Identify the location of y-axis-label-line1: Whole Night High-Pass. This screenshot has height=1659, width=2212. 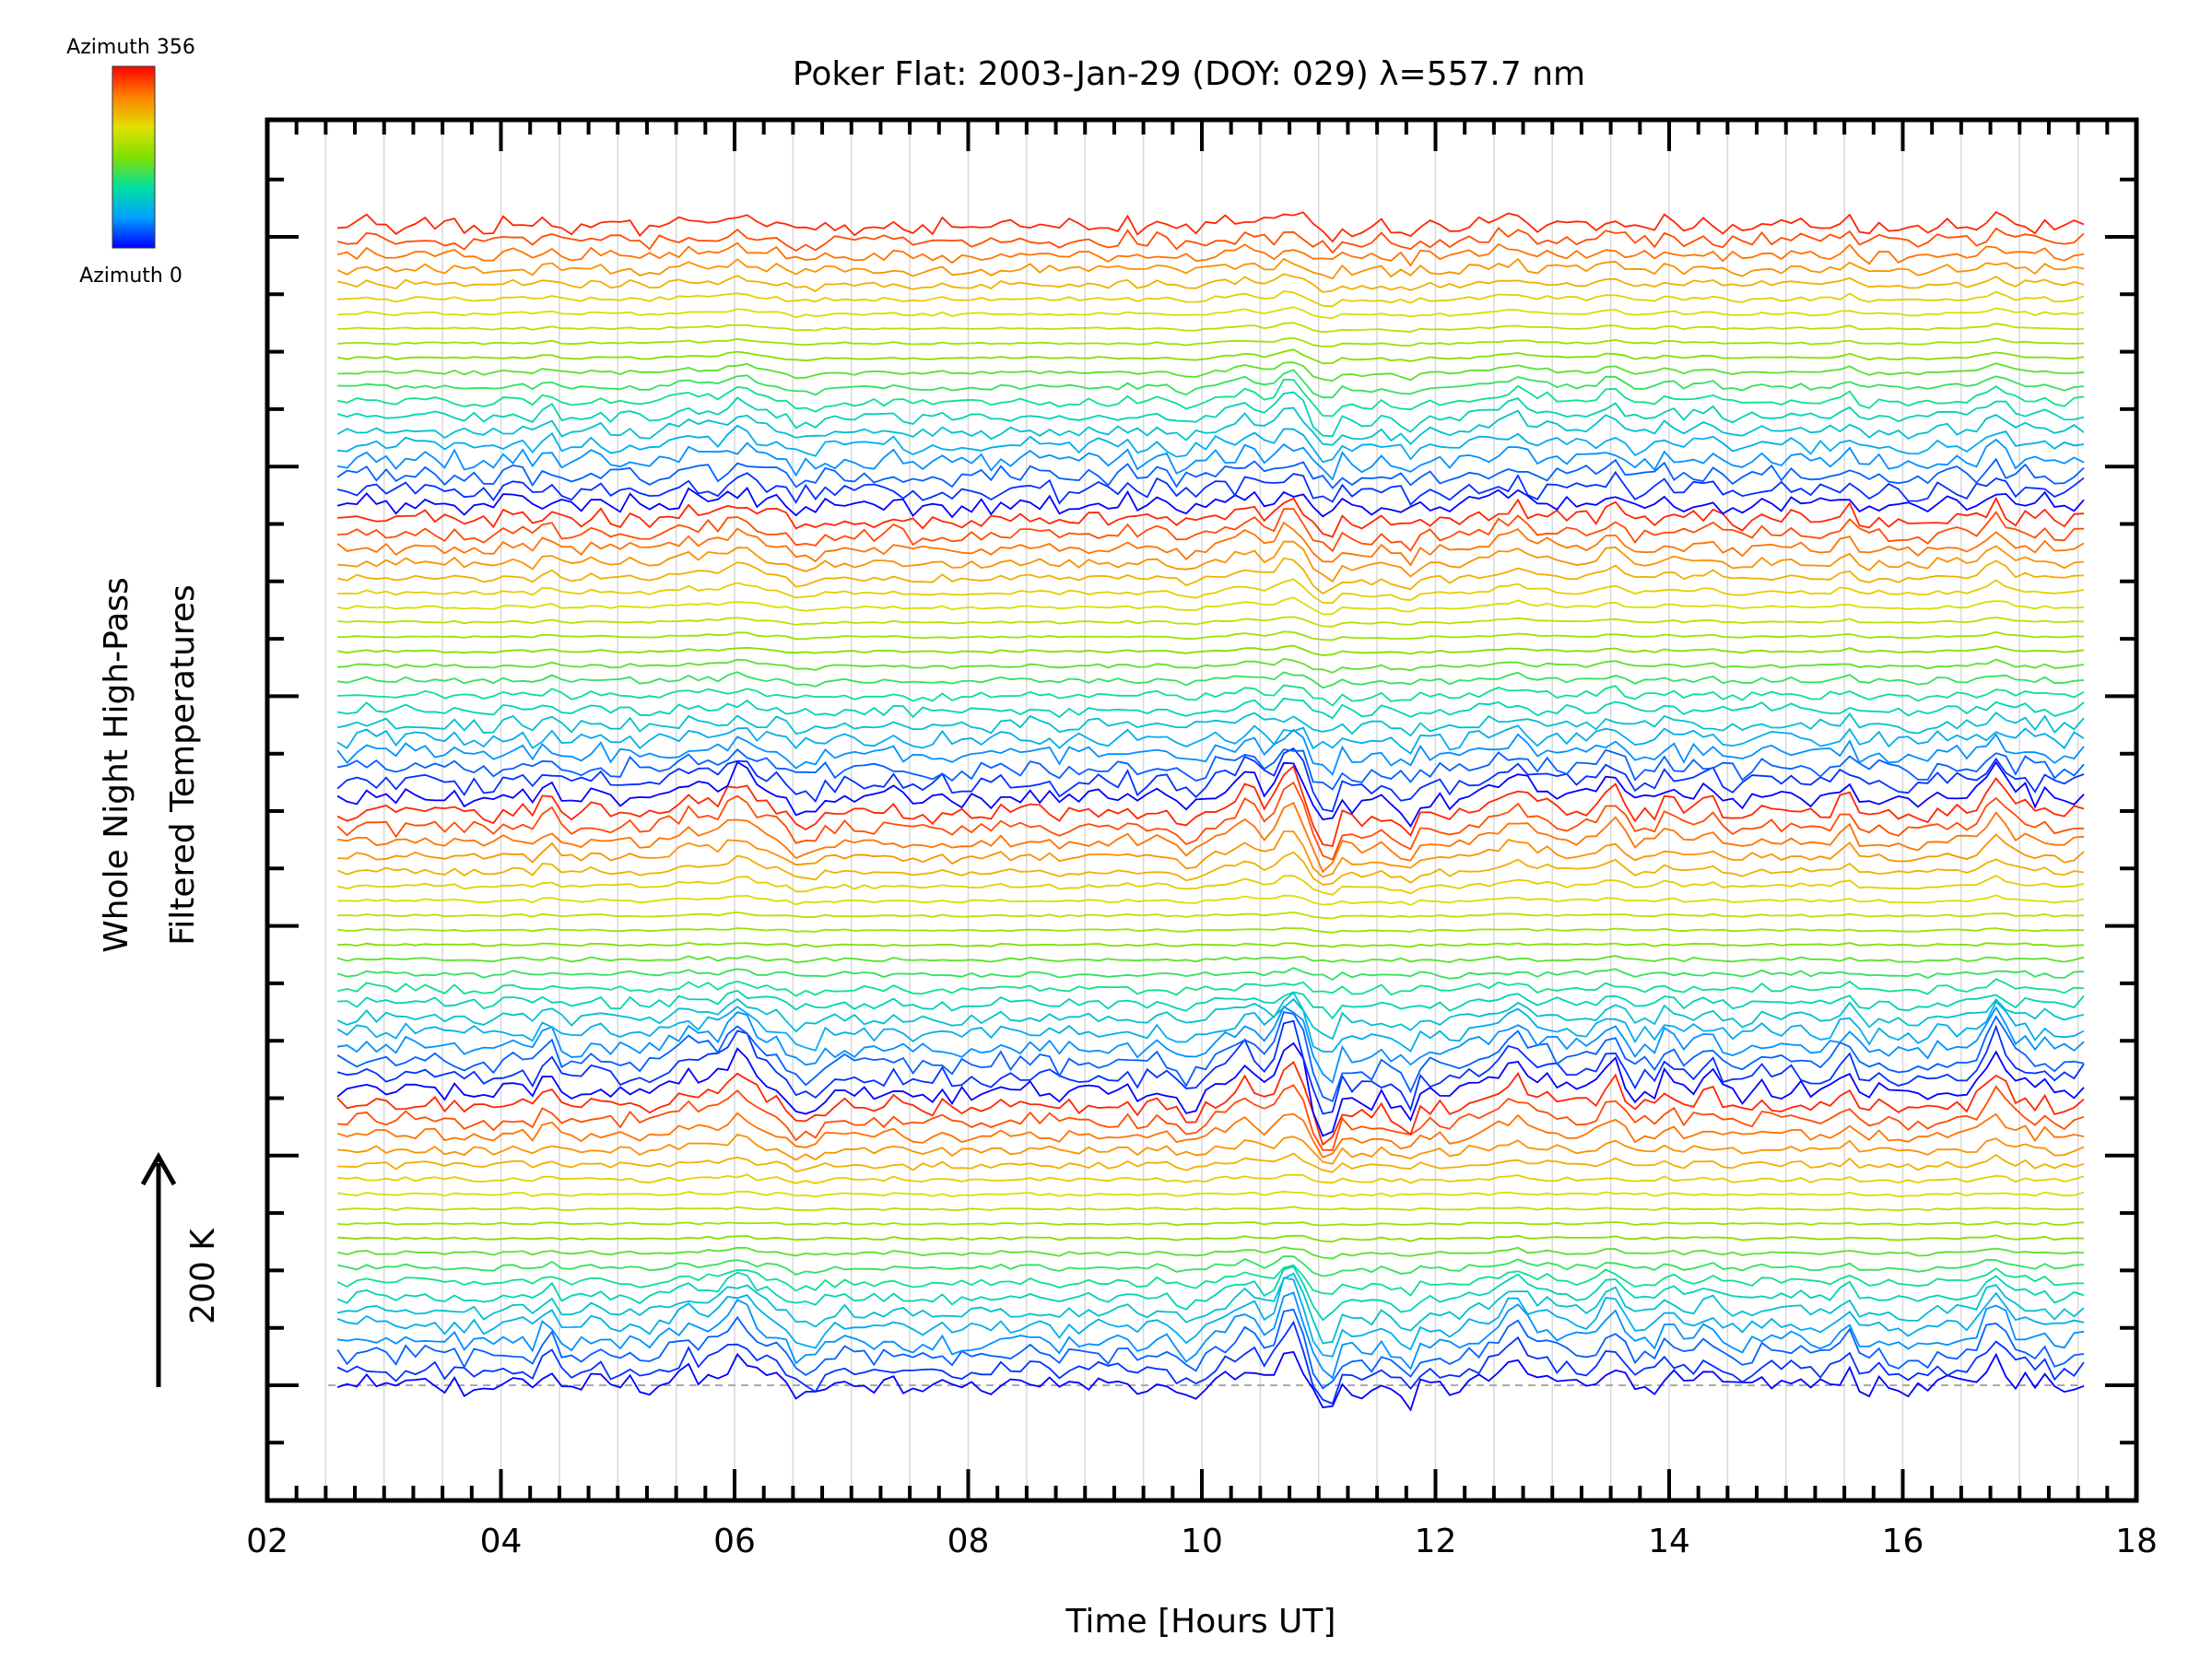
(116, 765).